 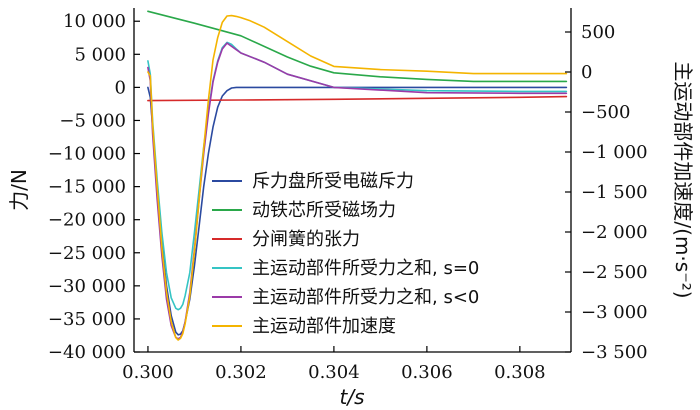 I want to click on y-left-tick-label: −15 000, so click(x=87, y=187).